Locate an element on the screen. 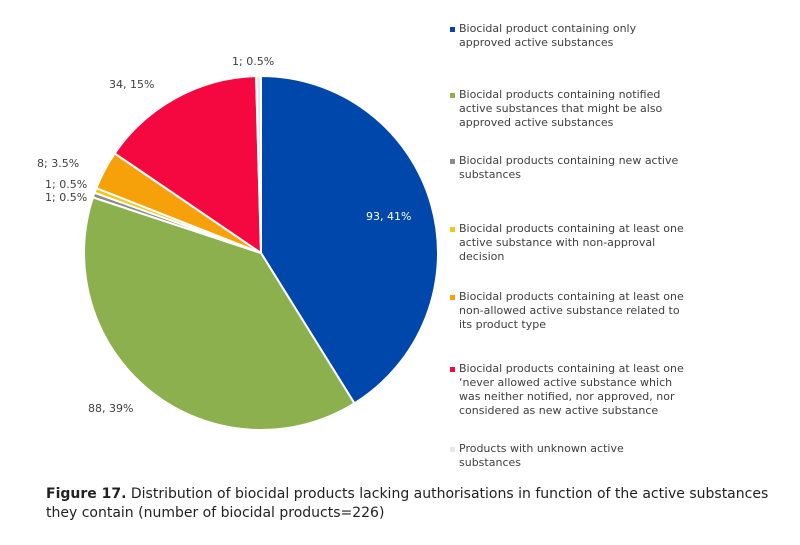  legend-label-line: active substance with non-approval is located at coordinates (557, 242).